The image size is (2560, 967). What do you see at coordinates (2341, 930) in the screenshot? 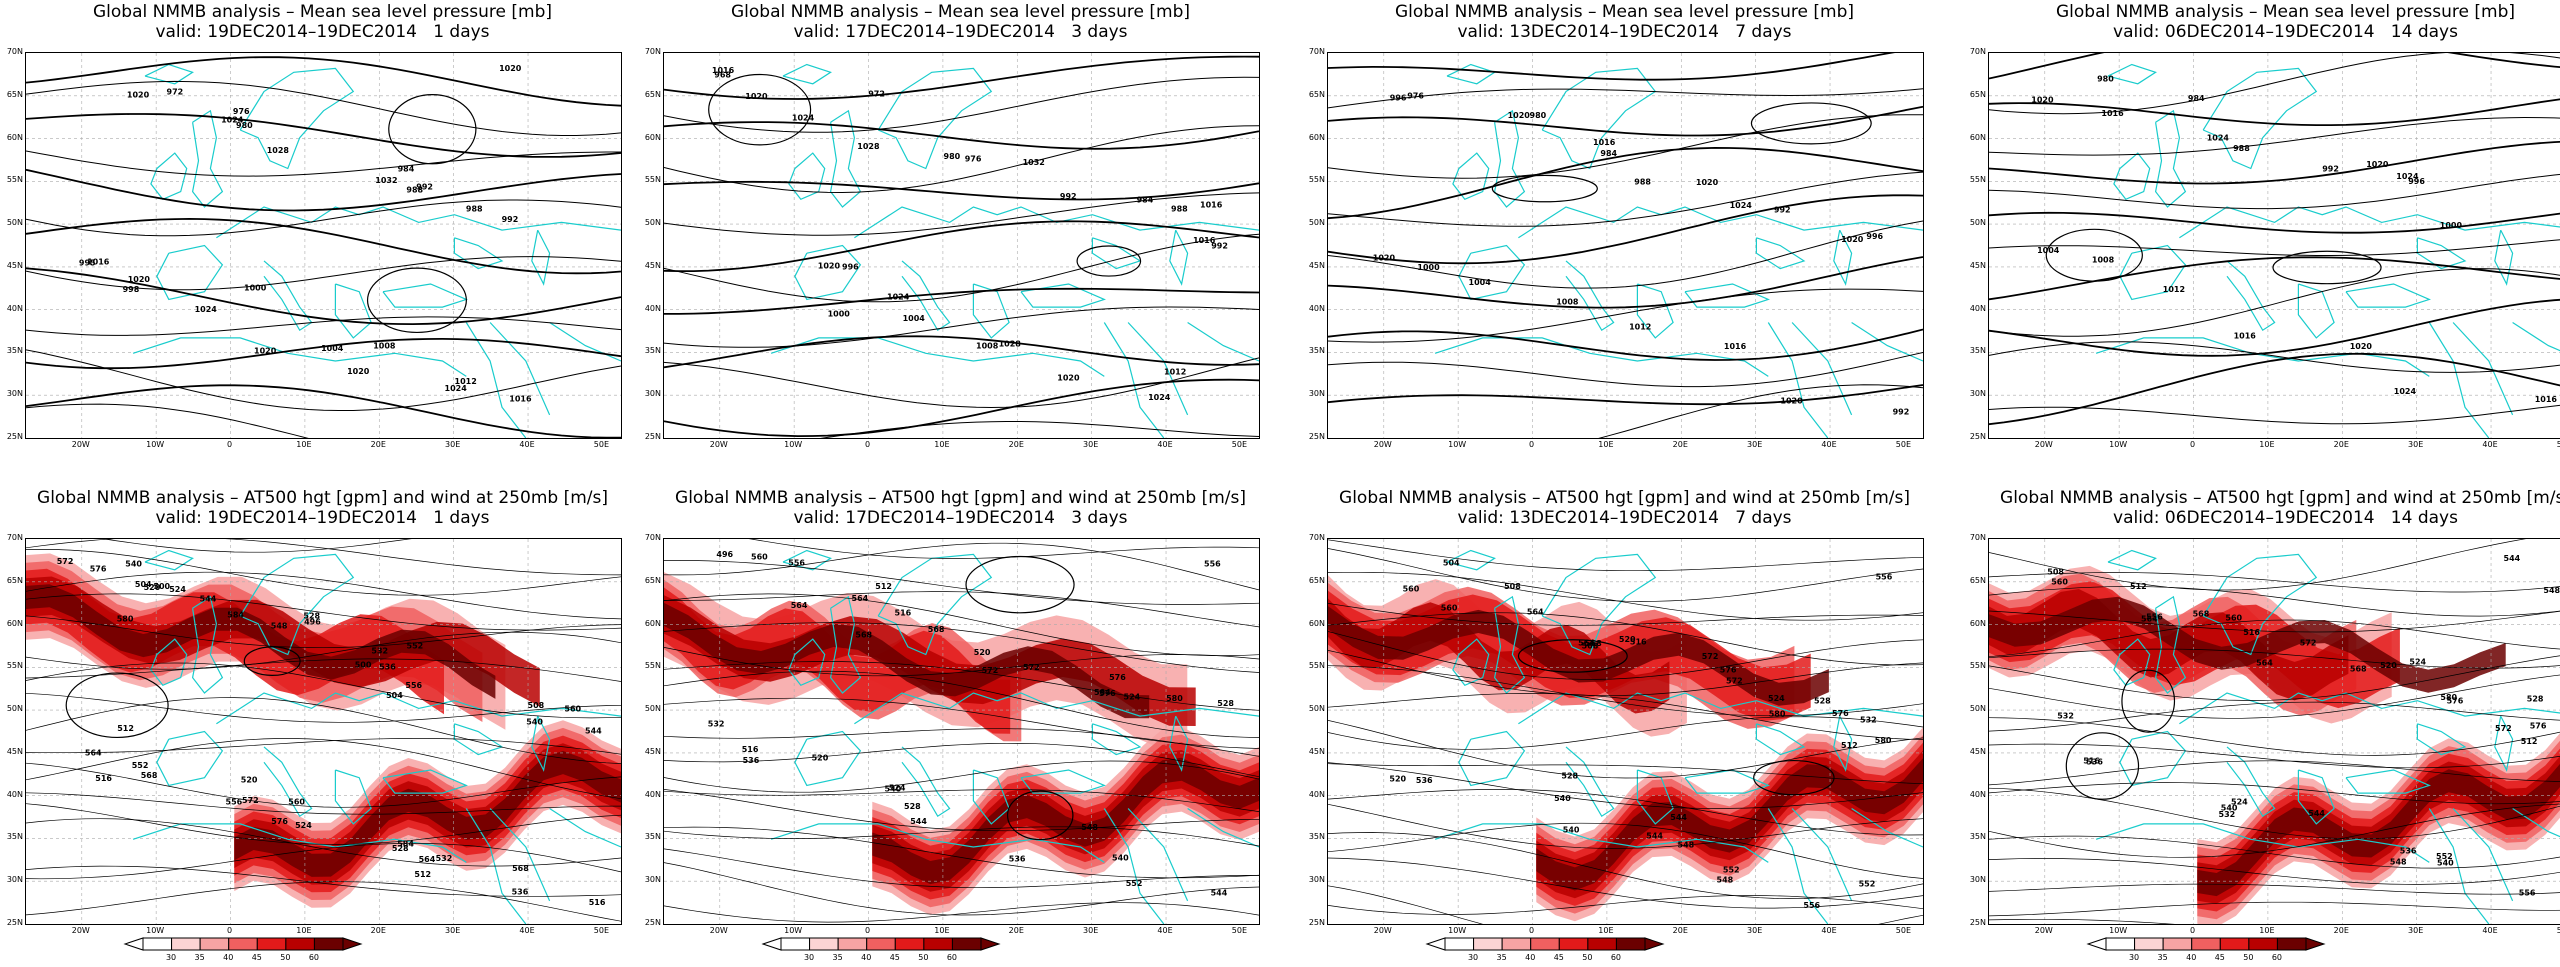
I see `longitude-tick-label: 20E` at bounding box center [2341, 930].